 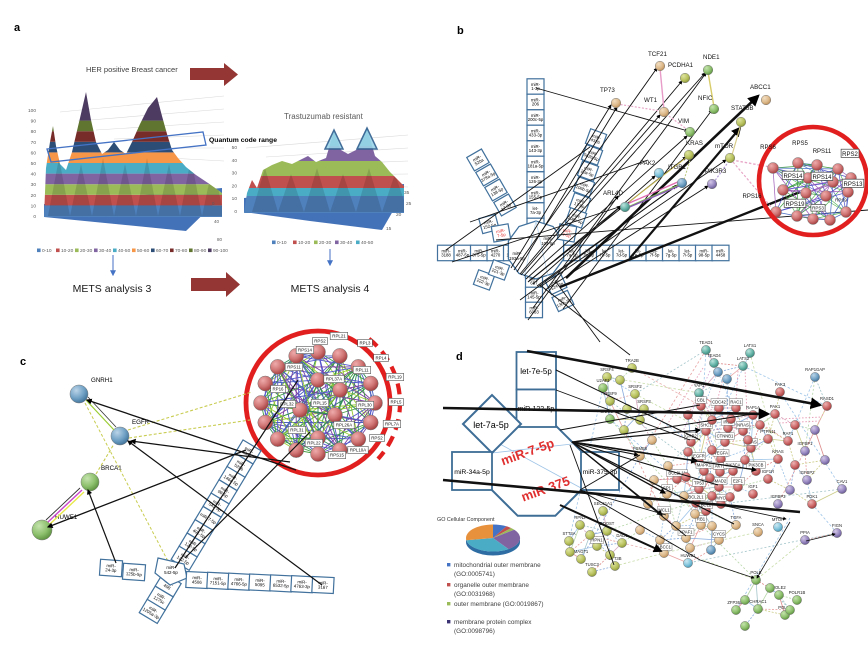 What do you see at coordinates (655, 255) in the screenshot?
I see `svg-text: 7f-5p` at bounding box center [655, 255].